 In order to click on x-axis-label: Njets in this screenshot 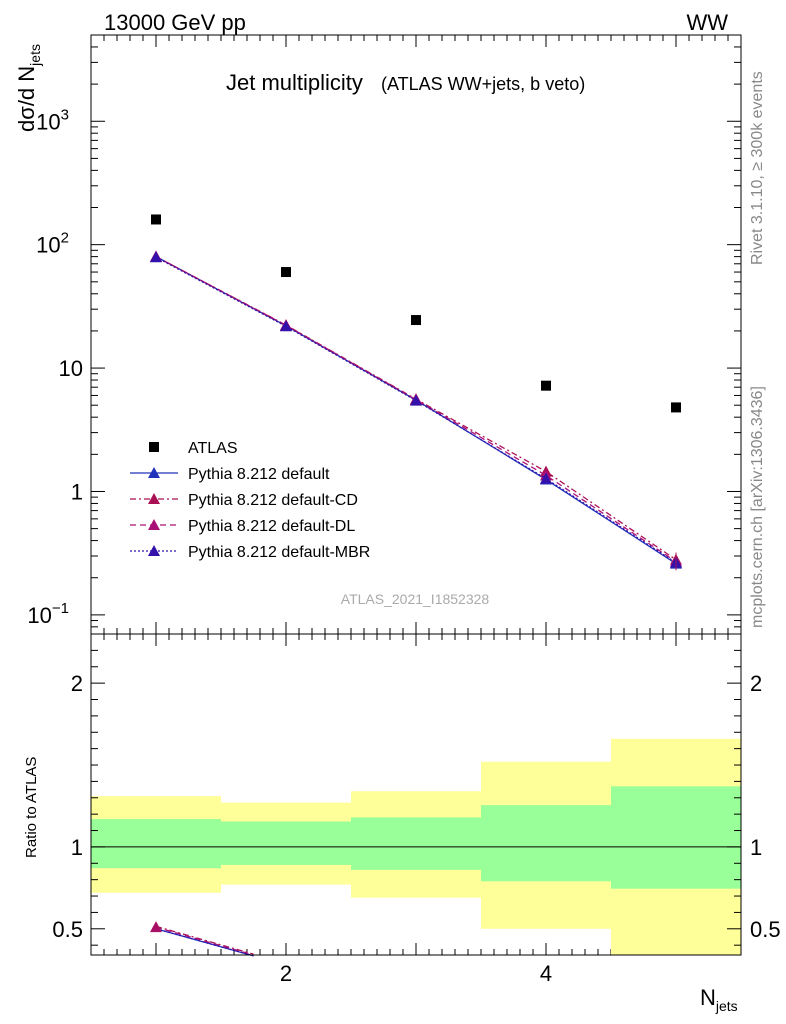, I will do `click(719, 999)`.